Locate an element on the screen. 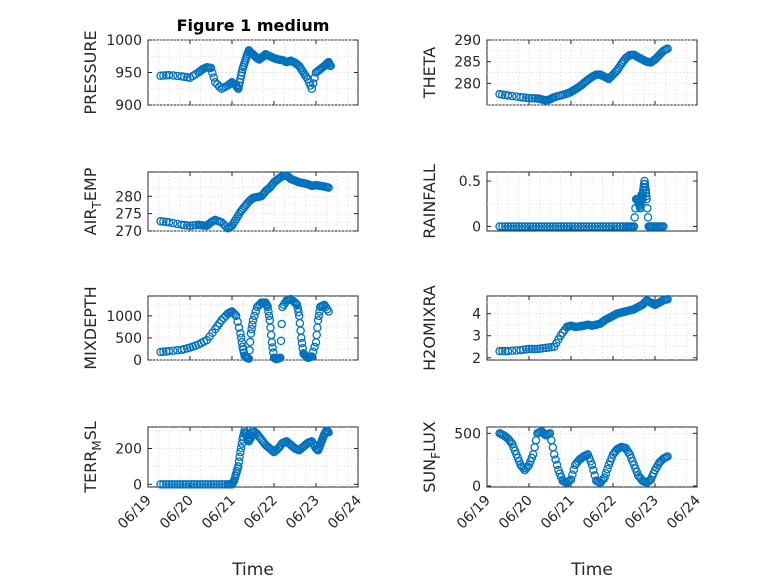  x-tick-label: 06/20 is located at coordinates (177, 513).